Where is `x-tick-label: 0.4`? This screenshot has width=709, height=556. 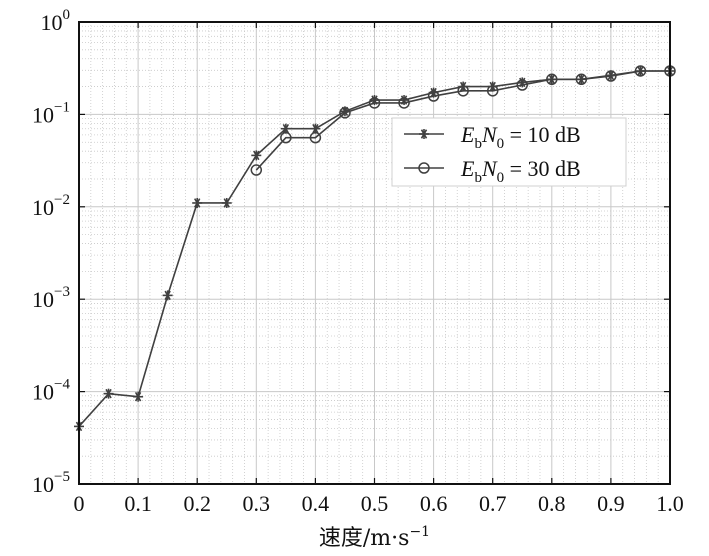 x-tick-label: 0.4 is located at coordinates (316, 503).